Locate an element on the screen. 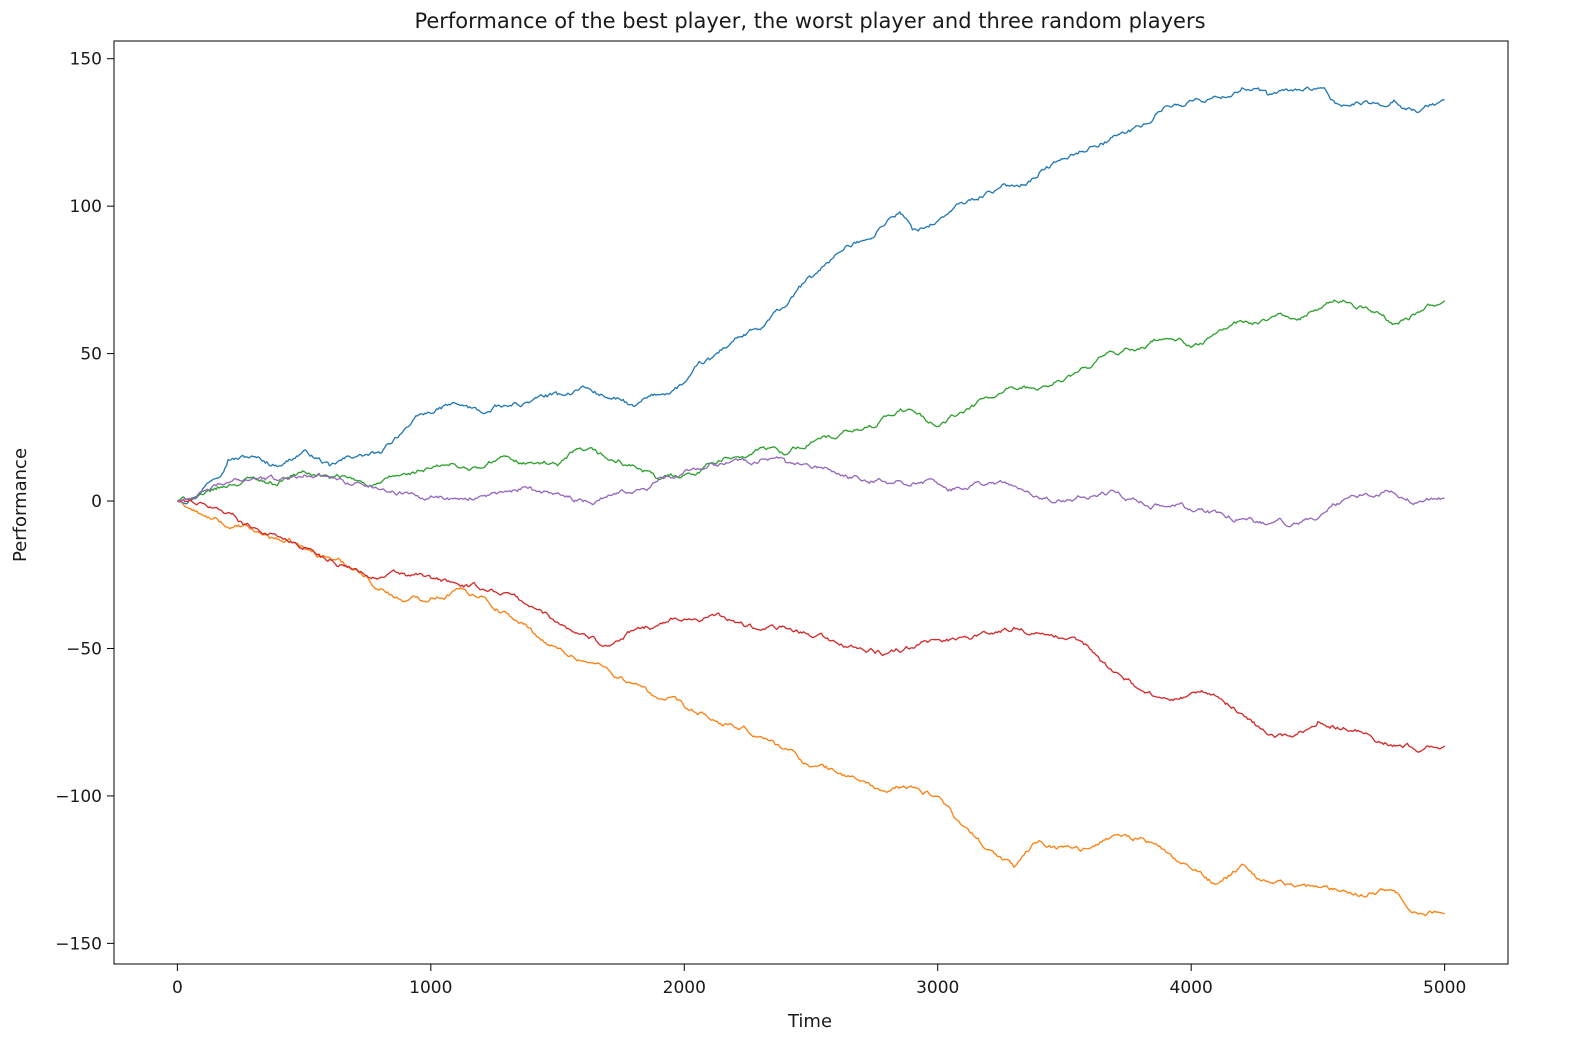 The width and height of the screenshot is (1570, 1041). y-tick-label: −150 is located at coordinates (78, 944).